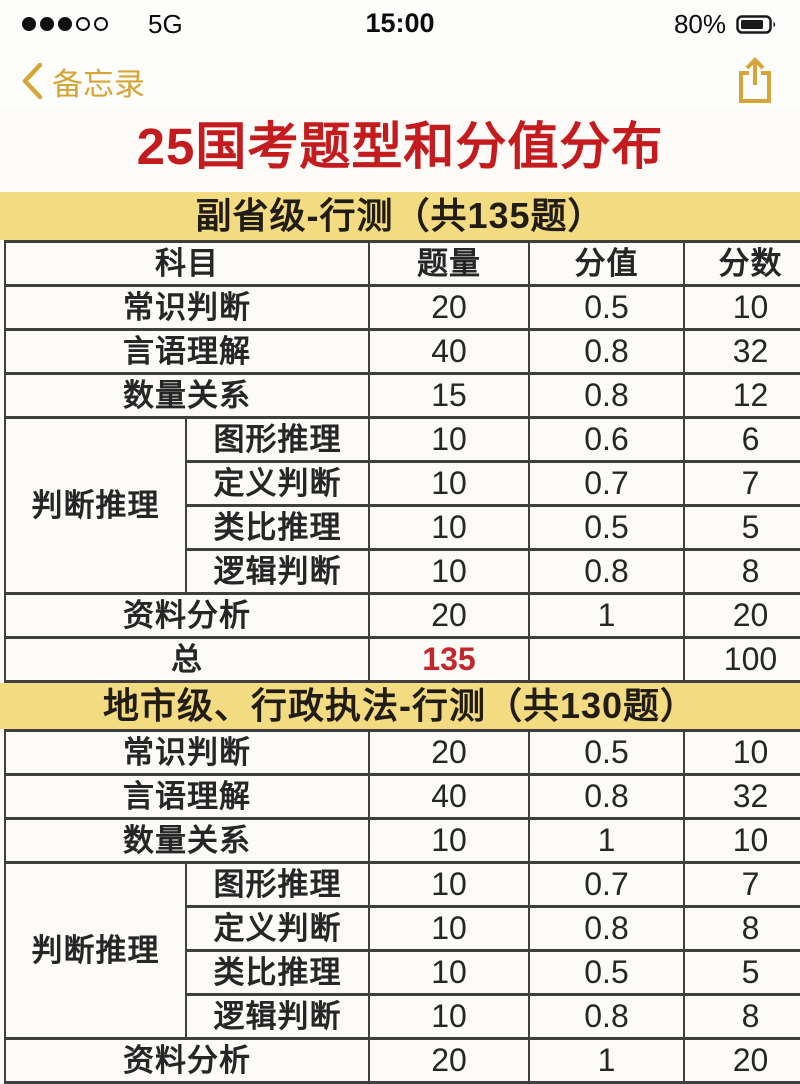  I want to click on column-header: 分值, so click(606, 263).